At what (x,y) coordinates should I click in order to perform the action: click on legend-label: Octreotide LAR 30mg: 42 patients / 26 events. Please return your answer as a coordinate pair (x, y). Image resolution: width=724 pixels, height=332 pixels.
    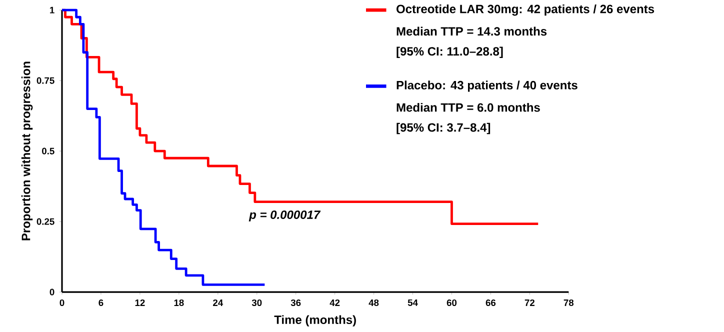
    Looking at the image, I should click on (525, 10).